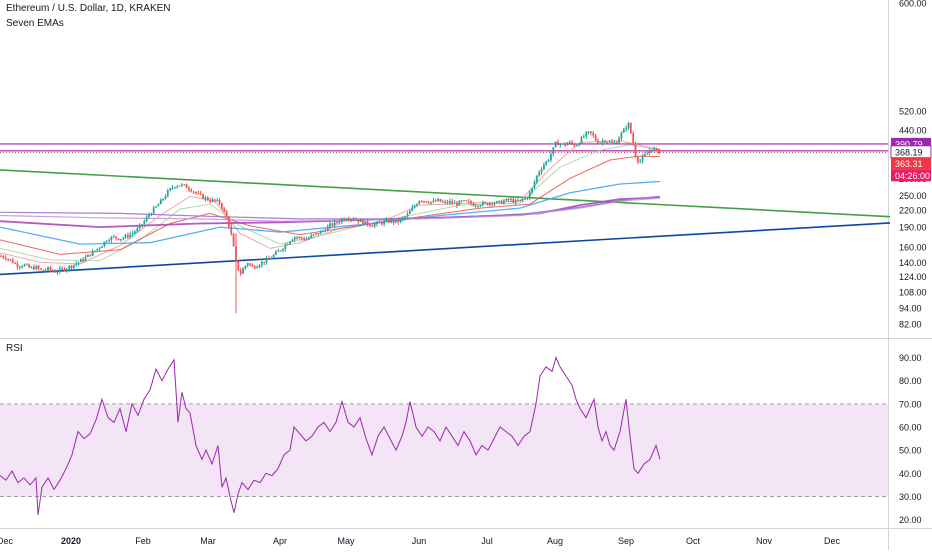 This screenshot has width=932, height=555. Describe the element at coordinates (910, 404) in the screenshot. I see `rsi-tick-label: 70.00` at that location.